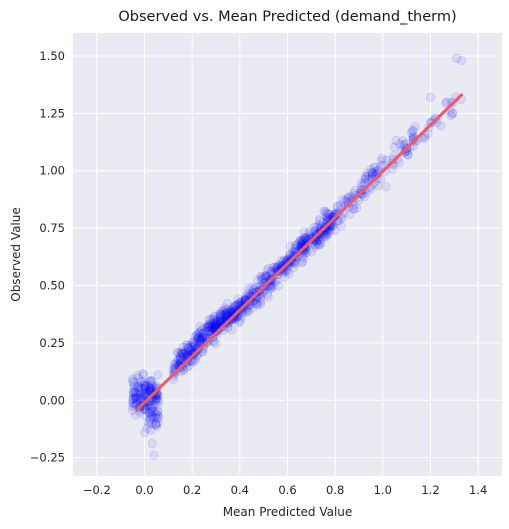 This screenshot has height=529, width=509. I want to click on y-tick-label: −0.25, so click(47, 458).